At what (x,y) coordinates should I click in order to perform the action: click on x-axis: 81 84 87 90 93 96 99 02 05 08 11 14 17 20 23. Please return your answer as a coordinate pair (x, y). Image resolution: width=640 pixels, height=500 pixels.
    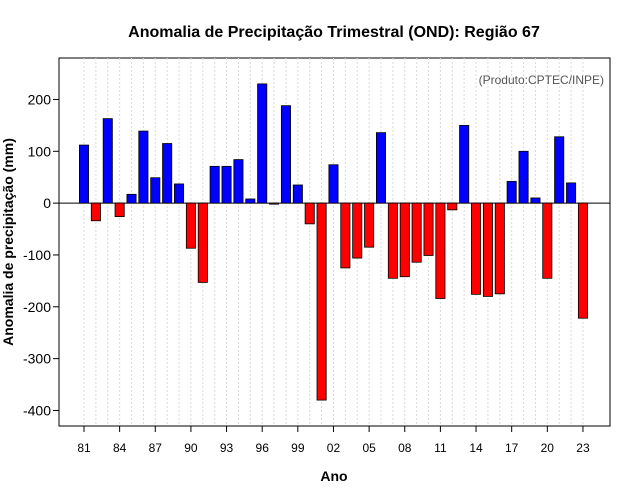
    Looking at the image, I should click on (333, 440).